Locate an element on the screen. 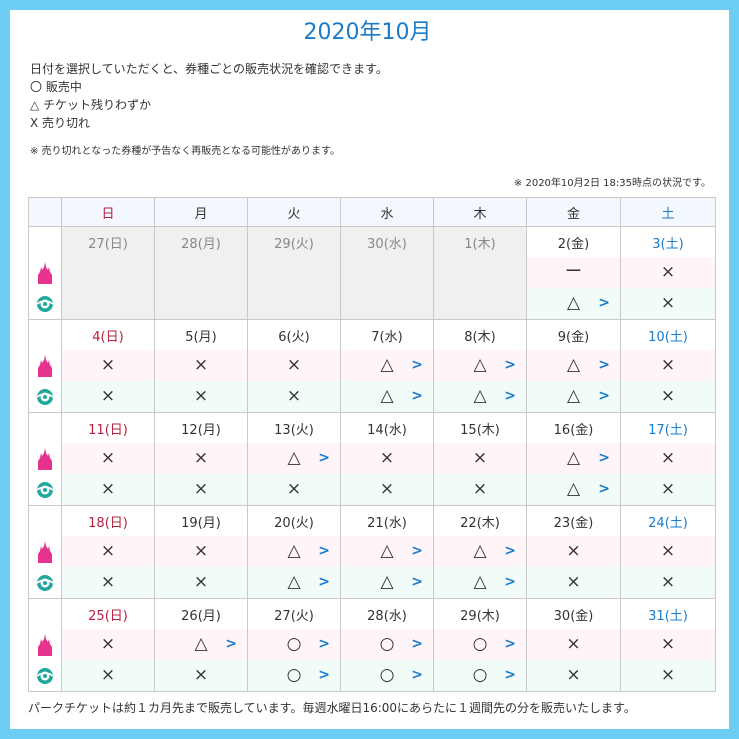  day-cell: 6(火) × × is located at coordinates (294, 366).